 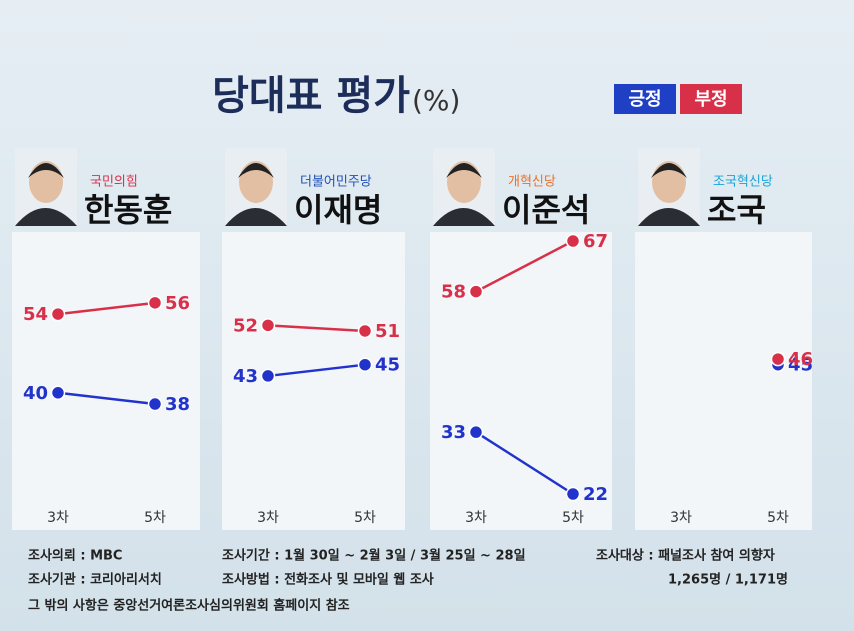 What do you see at coordinates (245, 376) in the screenshot?
I see `data-label: 43` at bounding box center [245, 376].